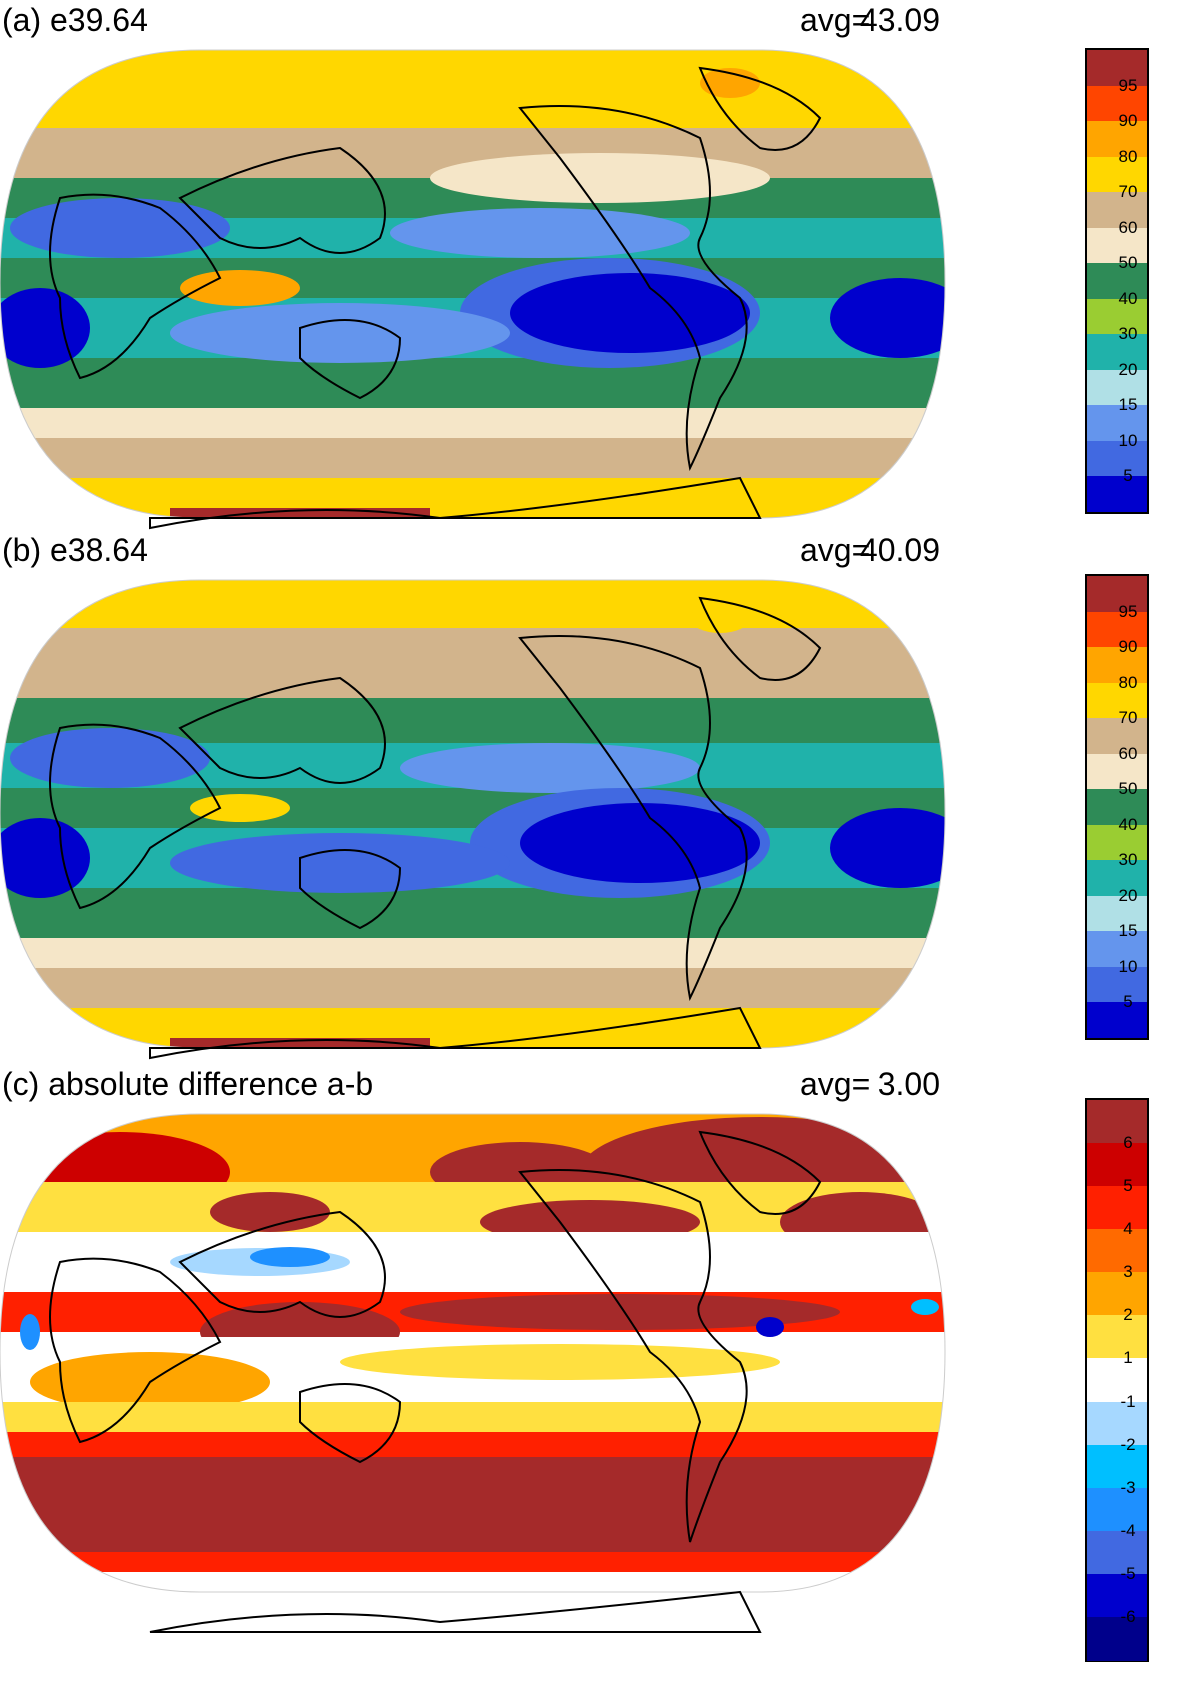 The height and width of the screenshot is (1702, 1183). I want to click on avg-value: 40.09, so click(899, 550).